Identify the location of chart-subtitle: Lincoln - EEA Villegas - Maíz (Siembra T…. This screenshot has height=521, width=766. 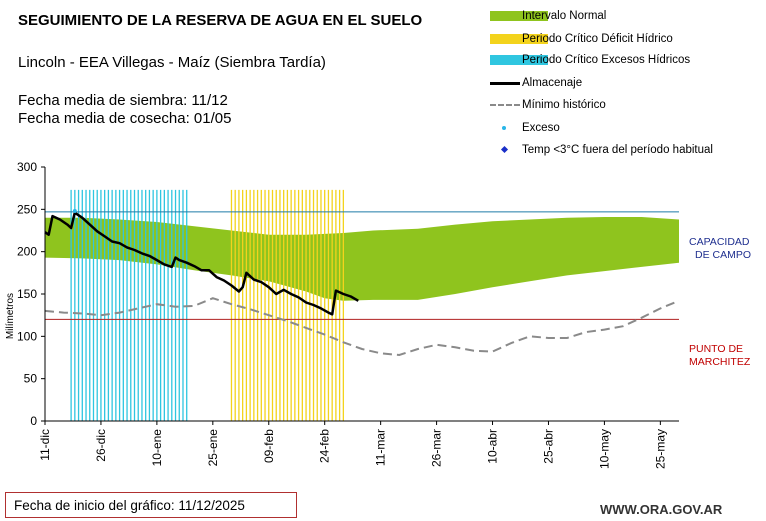
(172, 62).